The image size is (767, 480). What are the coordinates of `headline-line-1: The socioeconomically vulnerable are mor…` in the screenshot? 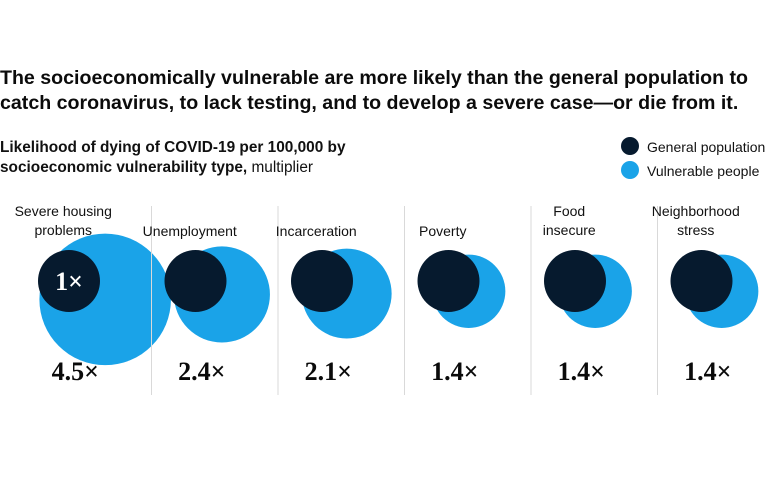 It's located at (374, 78).